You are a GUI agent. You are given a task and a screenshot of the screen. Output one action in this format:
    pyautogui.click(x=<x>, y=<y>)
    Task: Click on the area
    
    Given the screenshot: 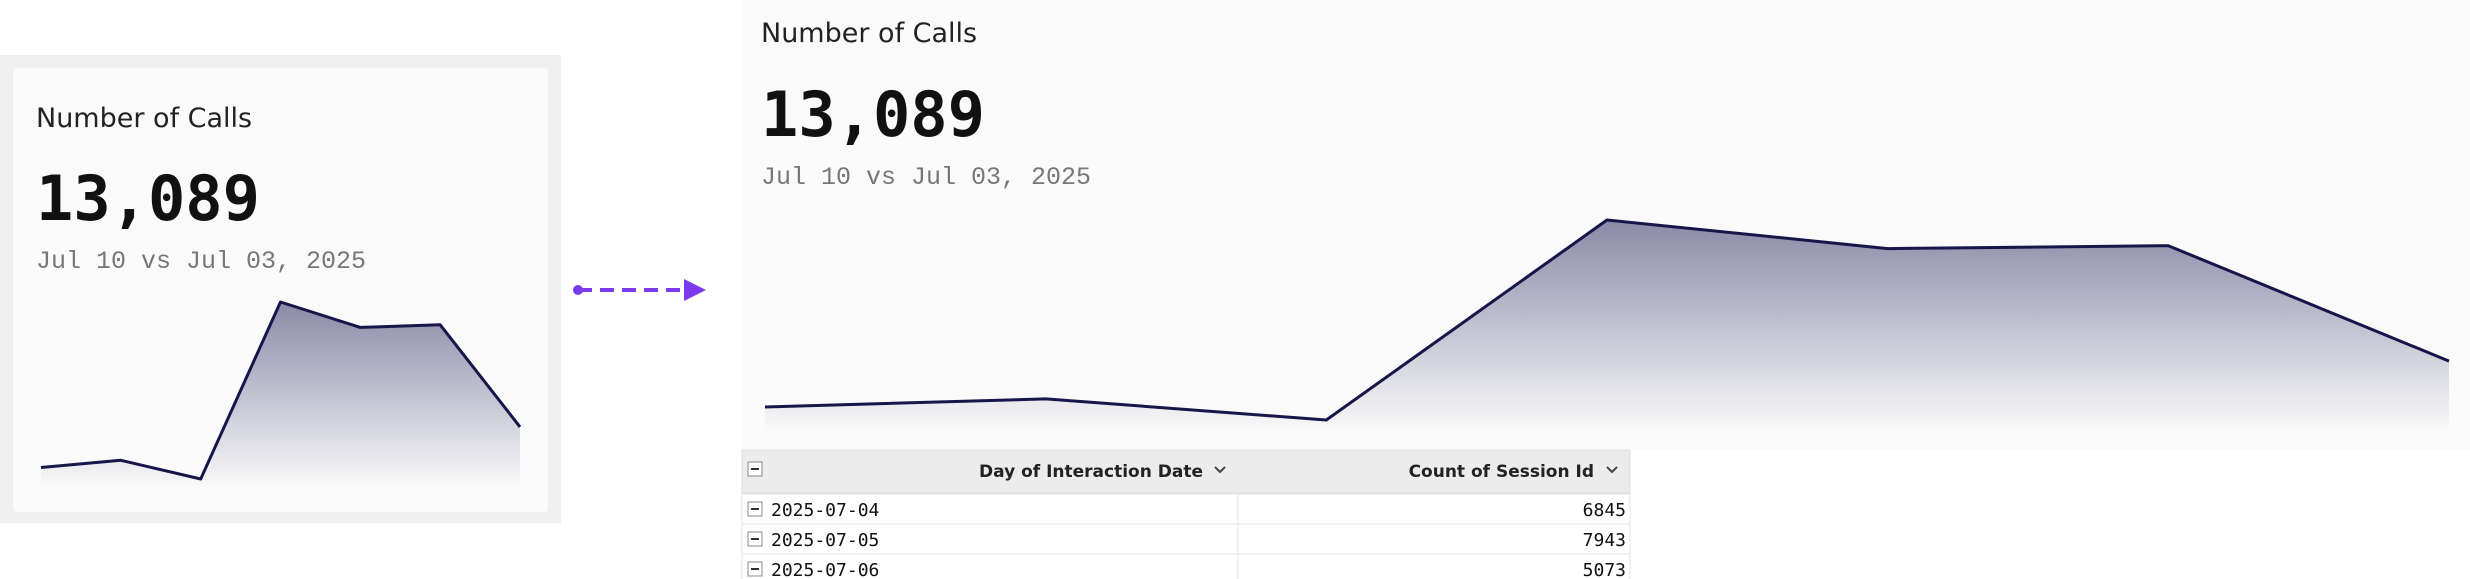 What is the action you would take?
    pyautogui.click(x=280, y=395)
    